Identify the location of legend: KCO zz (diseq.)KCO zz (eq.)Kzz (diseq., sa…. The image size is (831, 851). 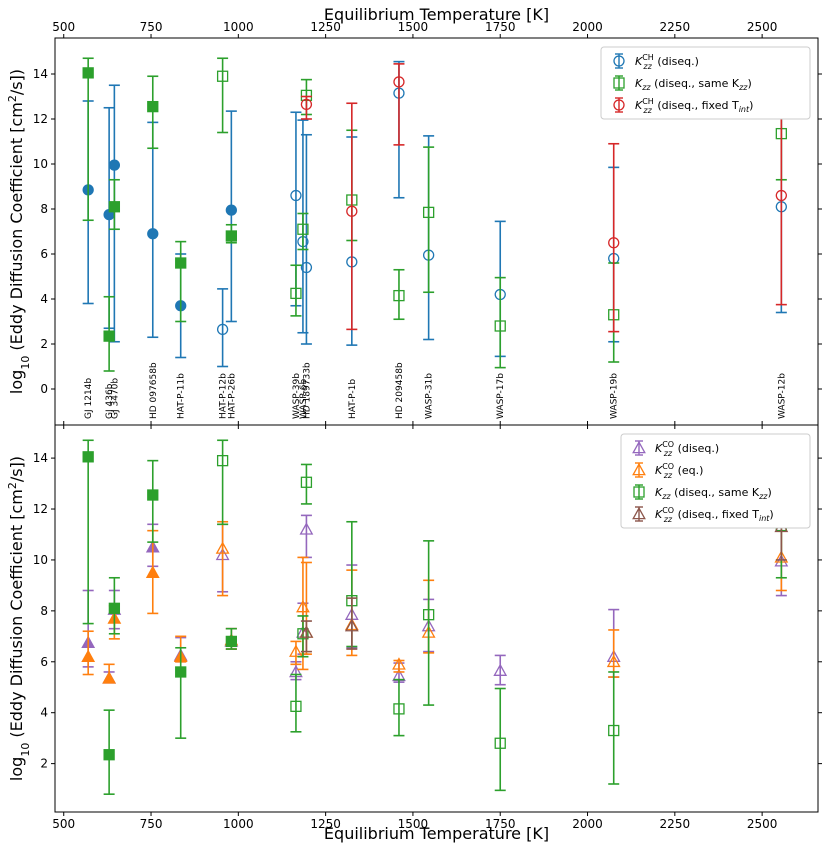
(715, 481).